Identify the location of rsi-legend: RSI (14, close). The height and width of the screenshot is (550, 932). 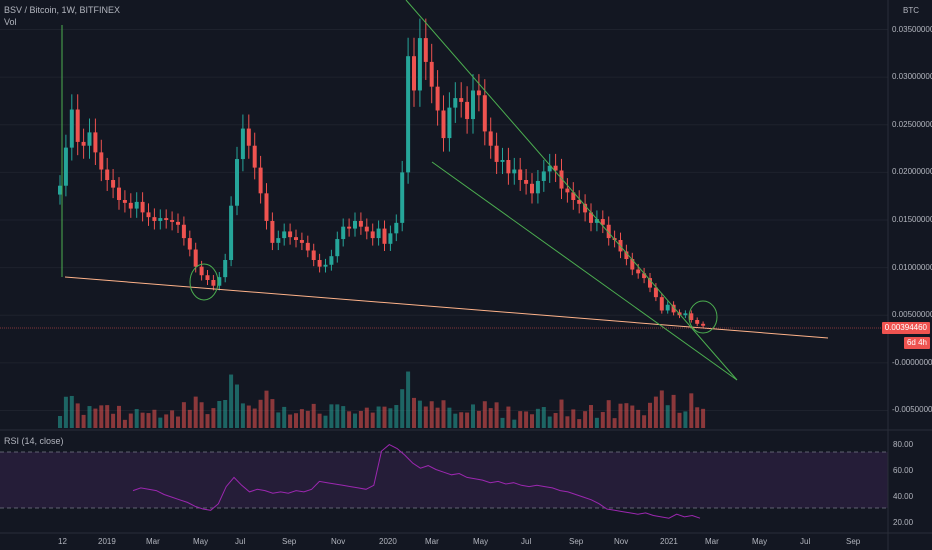
(34, 441).